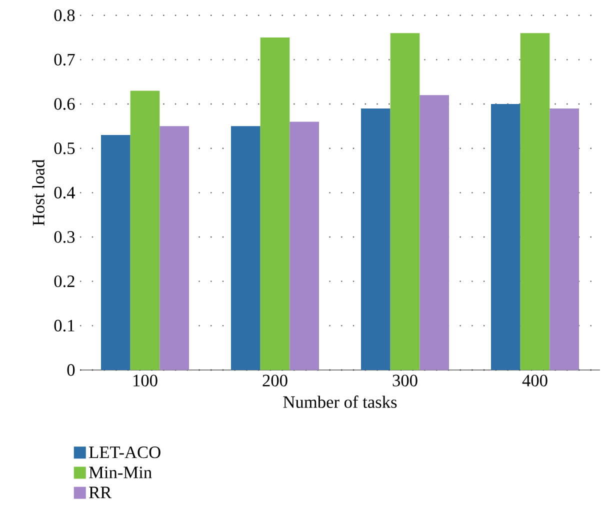  I want to click on y-tick-label: 0.4, so click(65, 192).